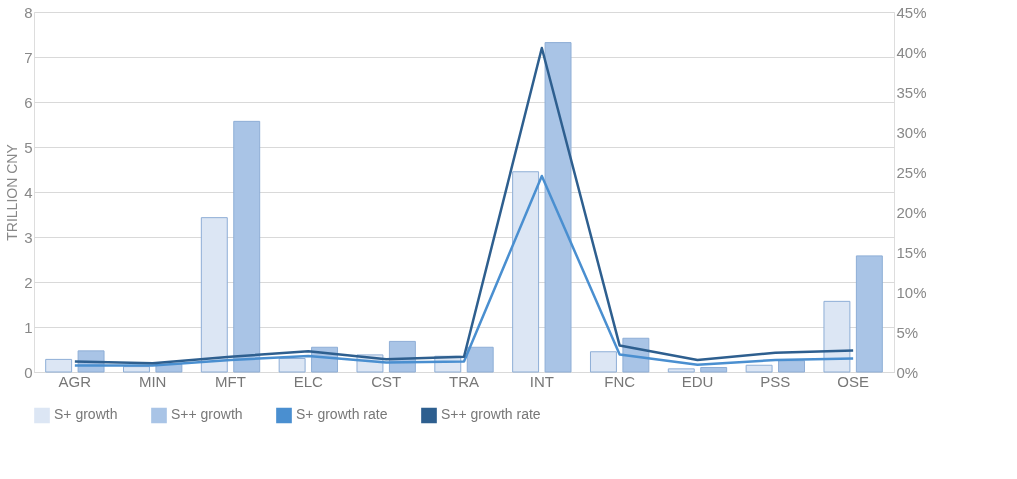  What do you see at coordinates (28, 327) in the screenshot?
I see `y-tick-label: 1` at bounding box center [28, 327].